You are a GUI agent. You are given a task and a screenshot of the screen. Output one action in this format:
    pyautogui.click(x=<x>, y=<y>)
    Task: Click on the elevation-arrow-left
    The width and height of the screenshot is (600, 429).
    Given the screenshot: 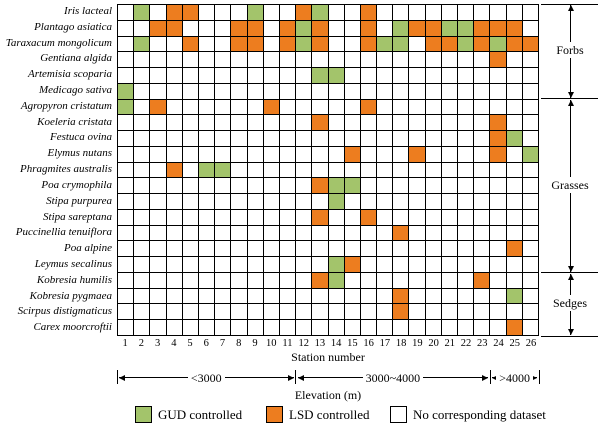 What is the action you would take?
    pyautogui.click(x=495, y=377)
    